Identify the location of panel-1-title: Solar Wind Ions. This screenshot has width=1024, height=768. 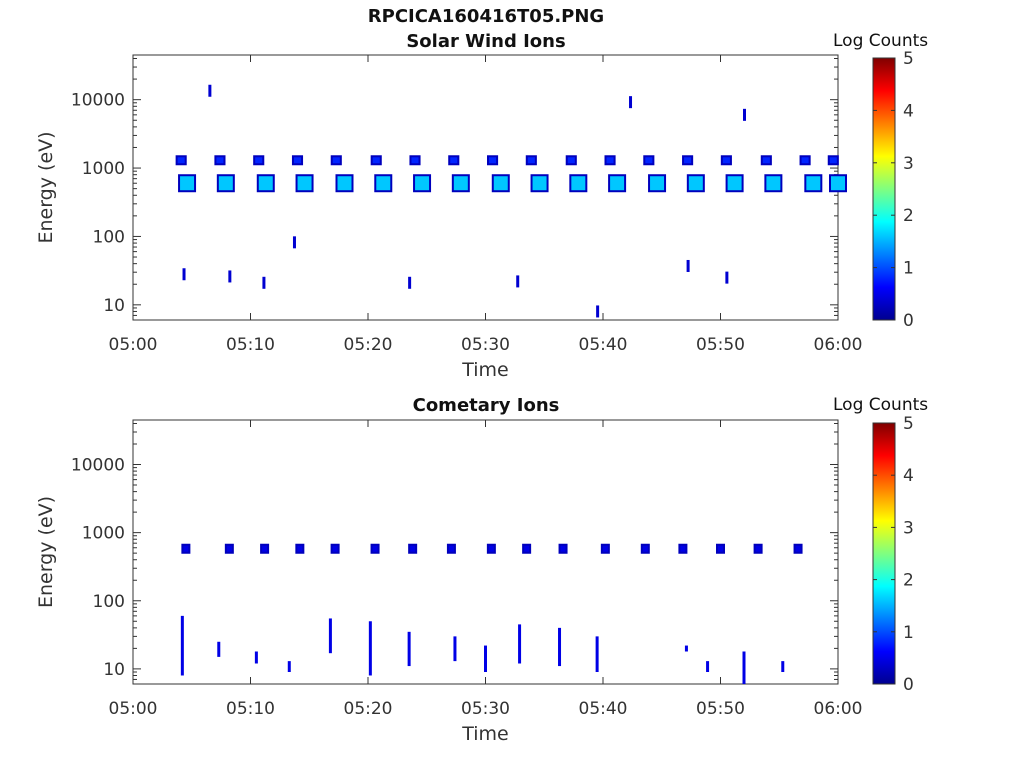
(486, 41).